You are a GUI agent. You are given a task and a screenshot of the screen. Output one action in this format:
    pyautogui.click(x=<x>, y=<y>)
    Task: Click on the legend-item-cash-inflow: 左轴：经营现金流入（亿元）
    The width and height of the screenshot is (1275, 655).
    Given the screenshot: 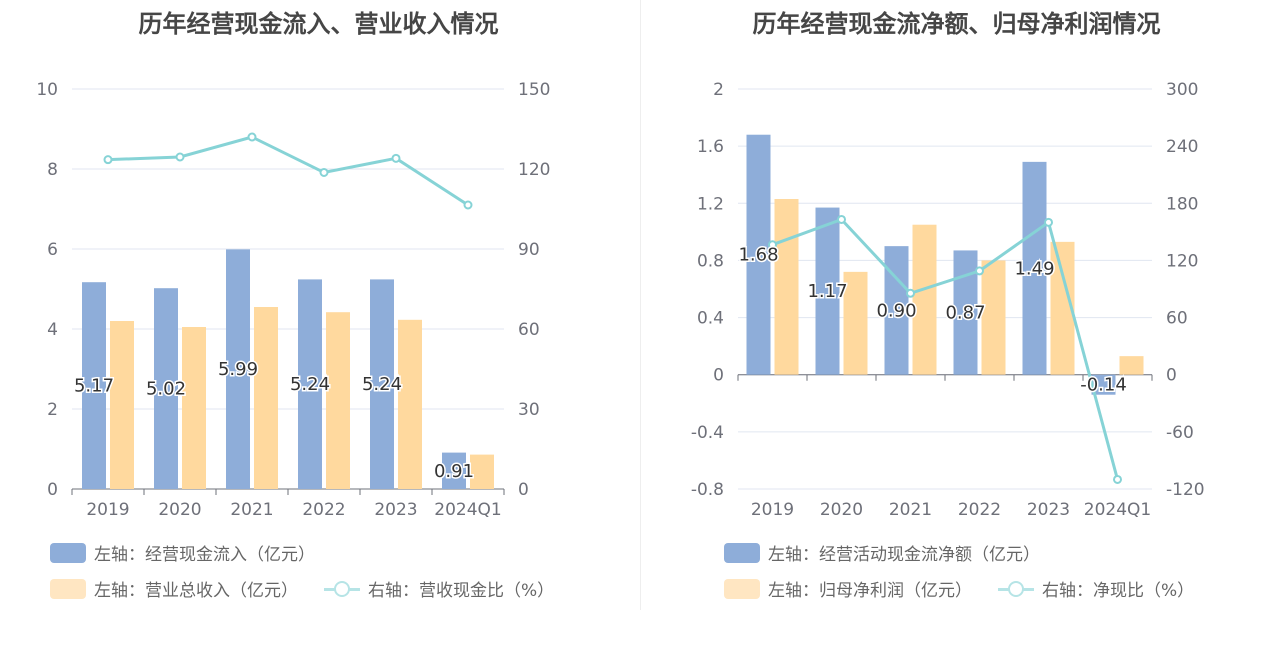 What is the action you would take?
    pyautogui.click(x=182, y=552)
    